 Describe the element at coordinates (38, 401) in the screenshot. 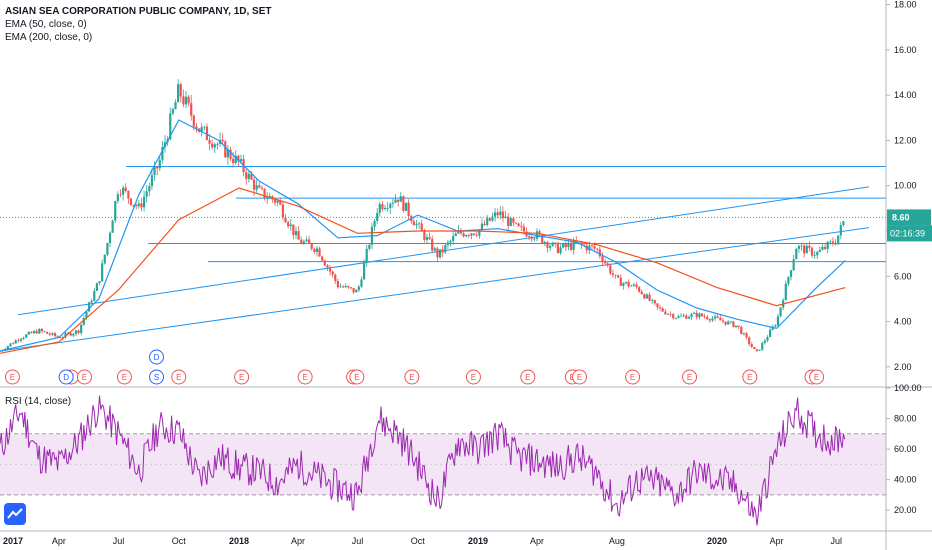

I see `rsi-label: RSI (14, close)` at that location.